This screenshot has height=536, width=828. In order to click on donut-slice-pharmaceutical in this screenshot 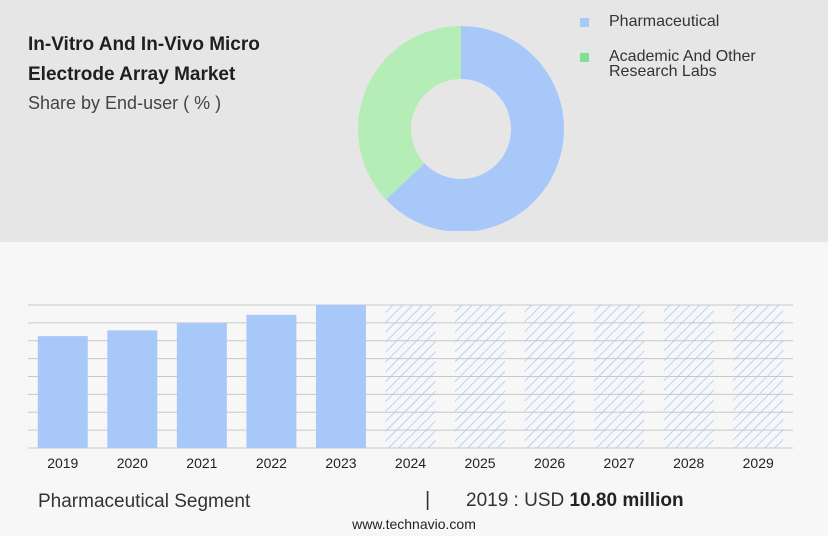, I will do `click(474, 129)`.